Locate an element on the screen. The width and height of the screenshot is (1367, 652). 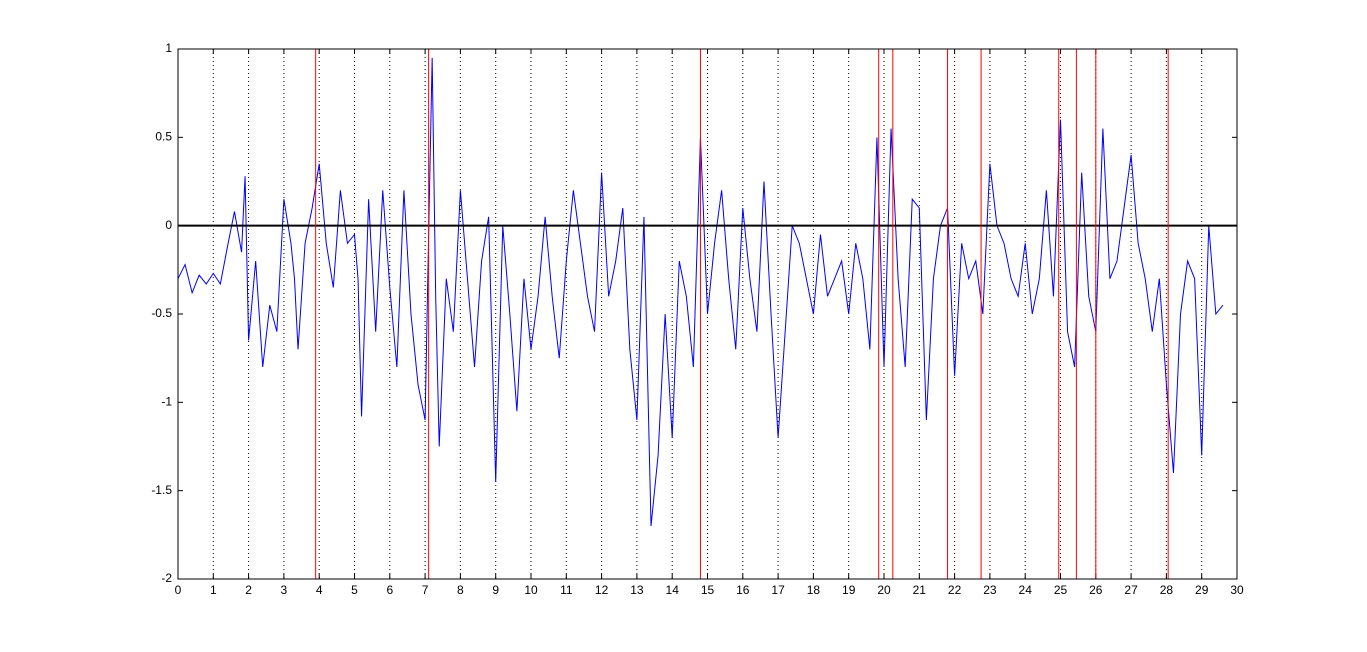
y-tick-label: -1 is located at coordinates (166, 402).